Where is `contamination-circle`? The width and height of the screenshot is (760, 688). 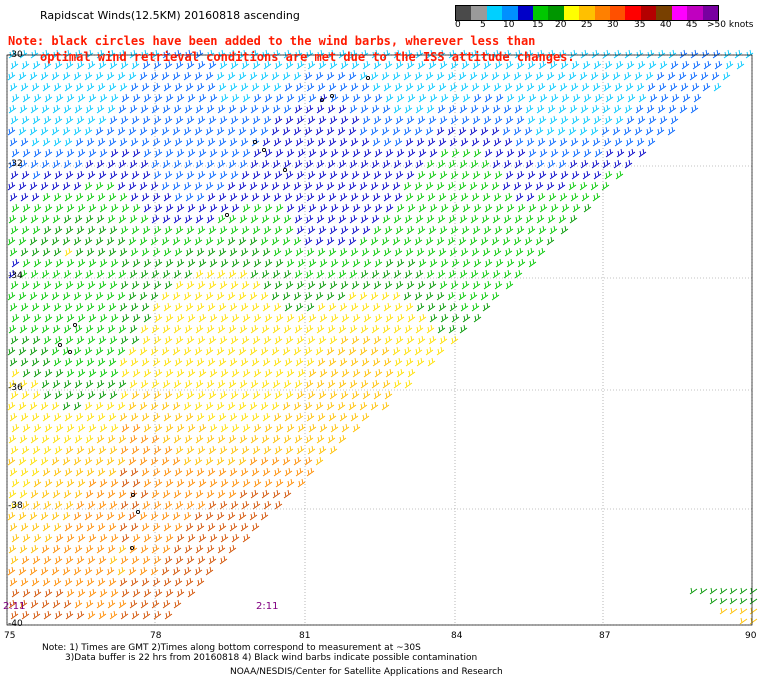
contamination-circle is located at coordinates (60, 345).